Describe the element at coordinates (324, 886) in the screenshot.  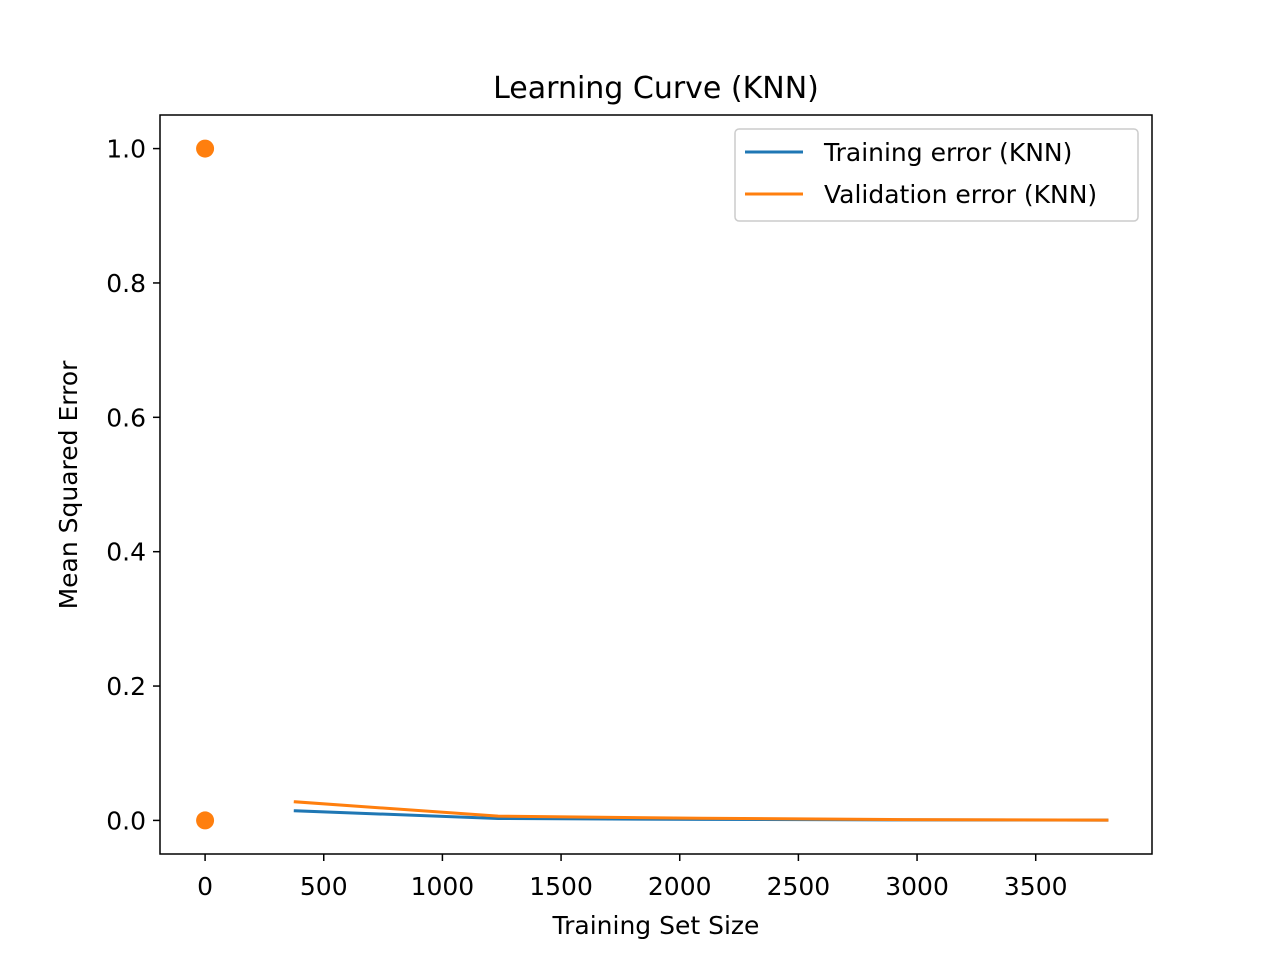
I see `x-tick-label: 500` at that location.